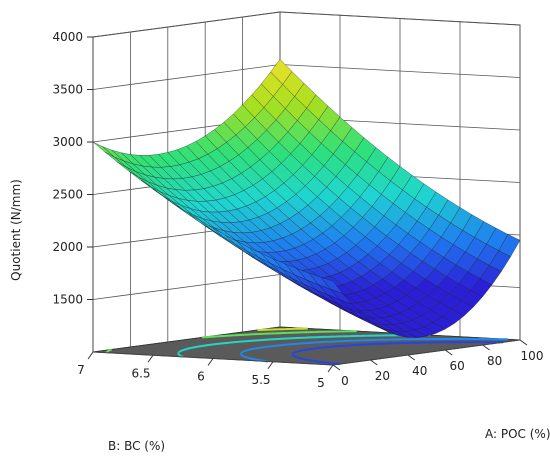  What do you see at coordinates (67, 247) in the screenshot?
I see `z-tick-label: 2000` at bounding box center [67, 247].